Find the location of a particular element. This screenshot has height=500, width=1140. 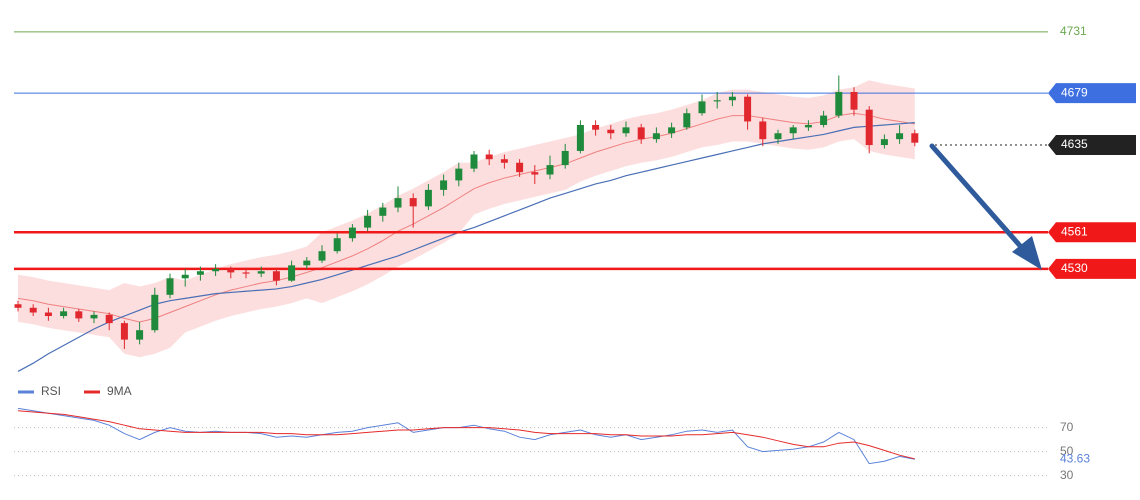

legend-label: 9MA is located at coordinates (119, 391).